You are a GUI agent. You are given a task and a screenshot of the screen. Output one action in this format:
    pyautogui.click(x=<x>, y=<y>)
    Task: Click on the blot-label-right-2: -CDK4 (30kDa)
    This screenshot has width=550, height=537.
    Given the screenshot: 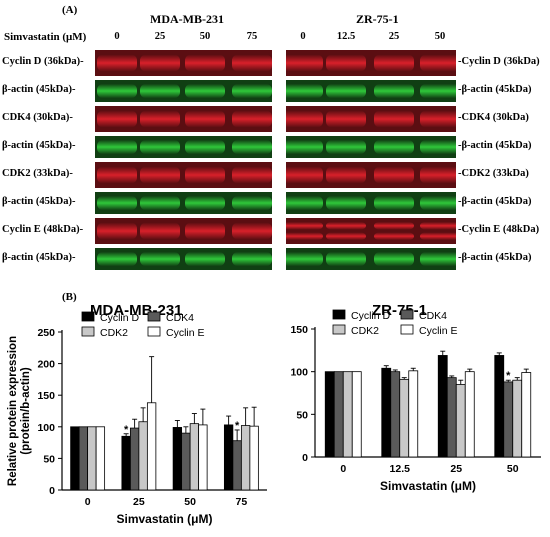 What is the action you would take?
    pyautogui.click(x=493, y=117)
    